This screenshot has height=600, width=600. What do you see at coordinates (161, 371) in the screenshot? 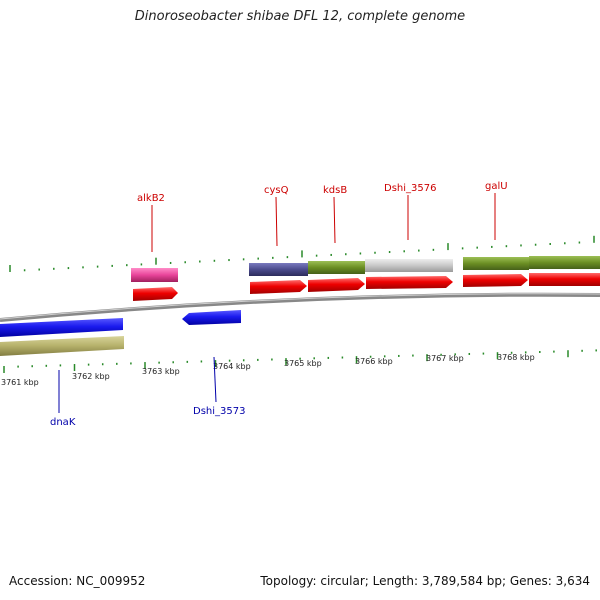
I see `scale-label: 3763 kbp` at bounding box center [161, 371].